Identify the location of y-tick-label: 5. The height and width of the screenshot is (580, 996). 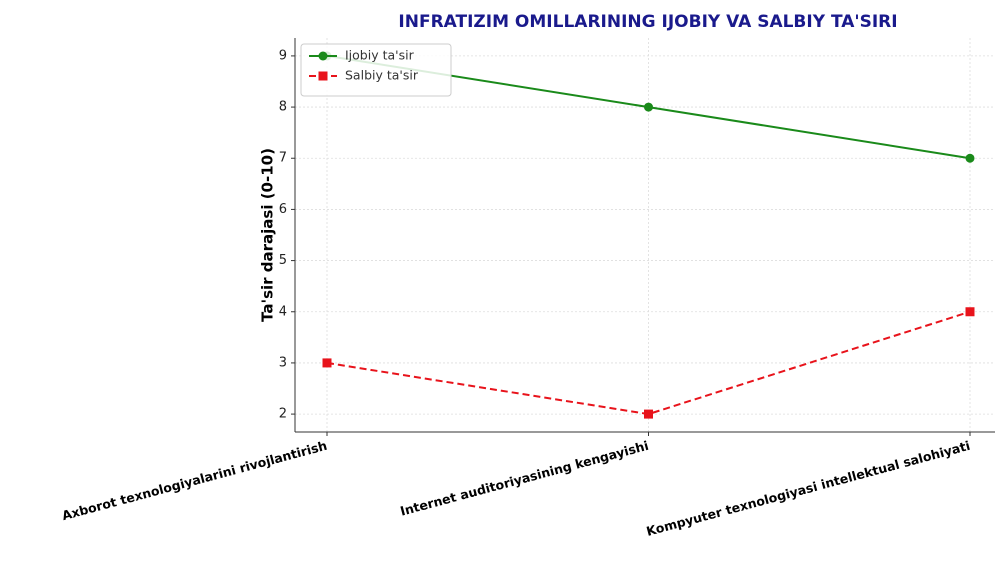
(283, 260).